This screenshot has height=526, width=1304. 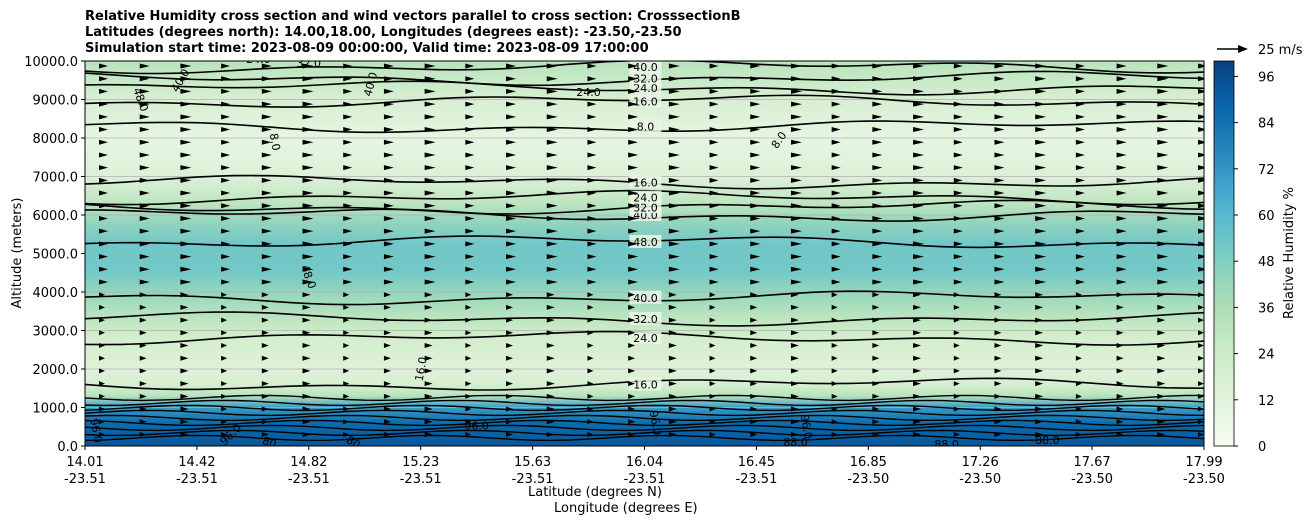 I want to click on x-axis-title-lat: Latitude (degrees N), so click(x=595, y=492).